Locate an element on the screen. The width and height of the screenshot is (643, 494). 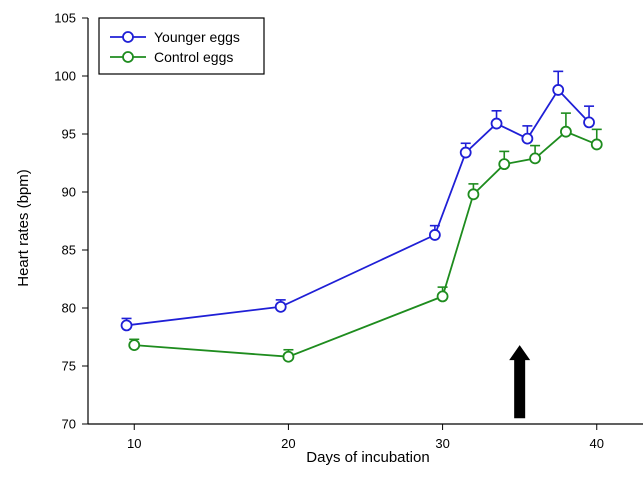
y-tick-label: 75 is located at coordinates (69, 366).